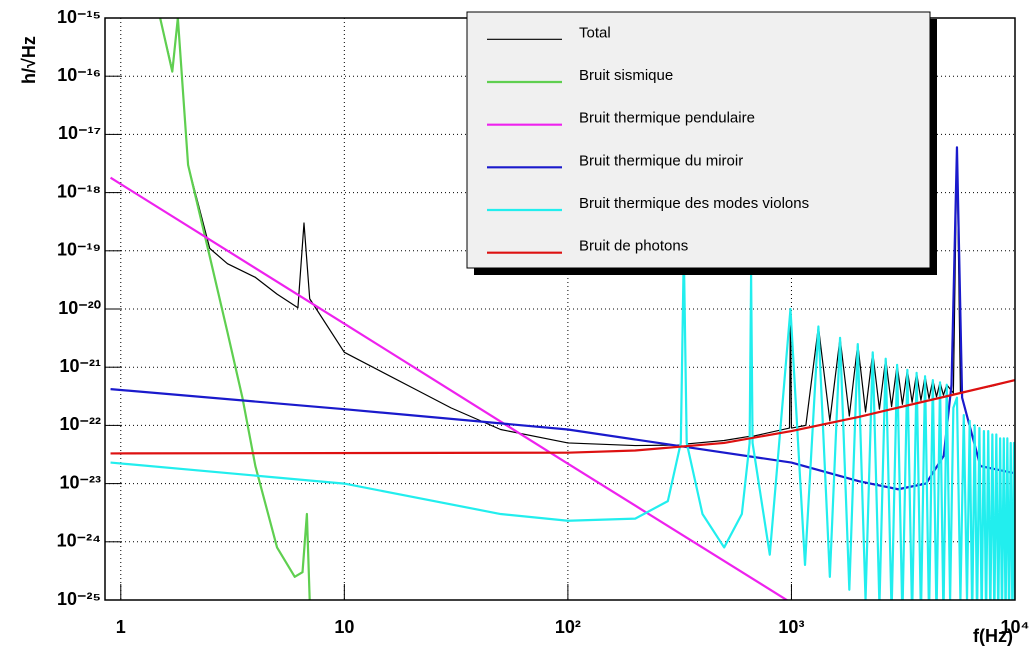 This screenshot has height=654, width=1031. I want to click on x-axis-label: f(Hz), so click(993, 636).